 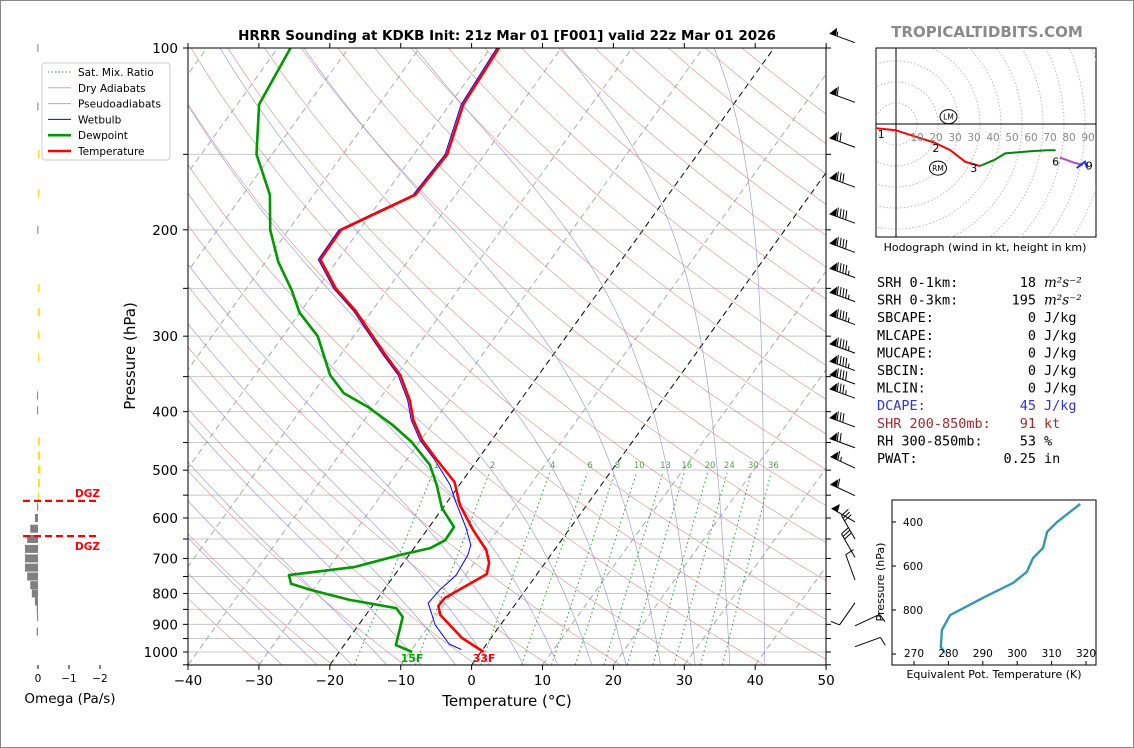 What do you see at coordinates (1028, 424) in the screenshot?
I see `index-value: 91` at bounding box center [1028, 424].